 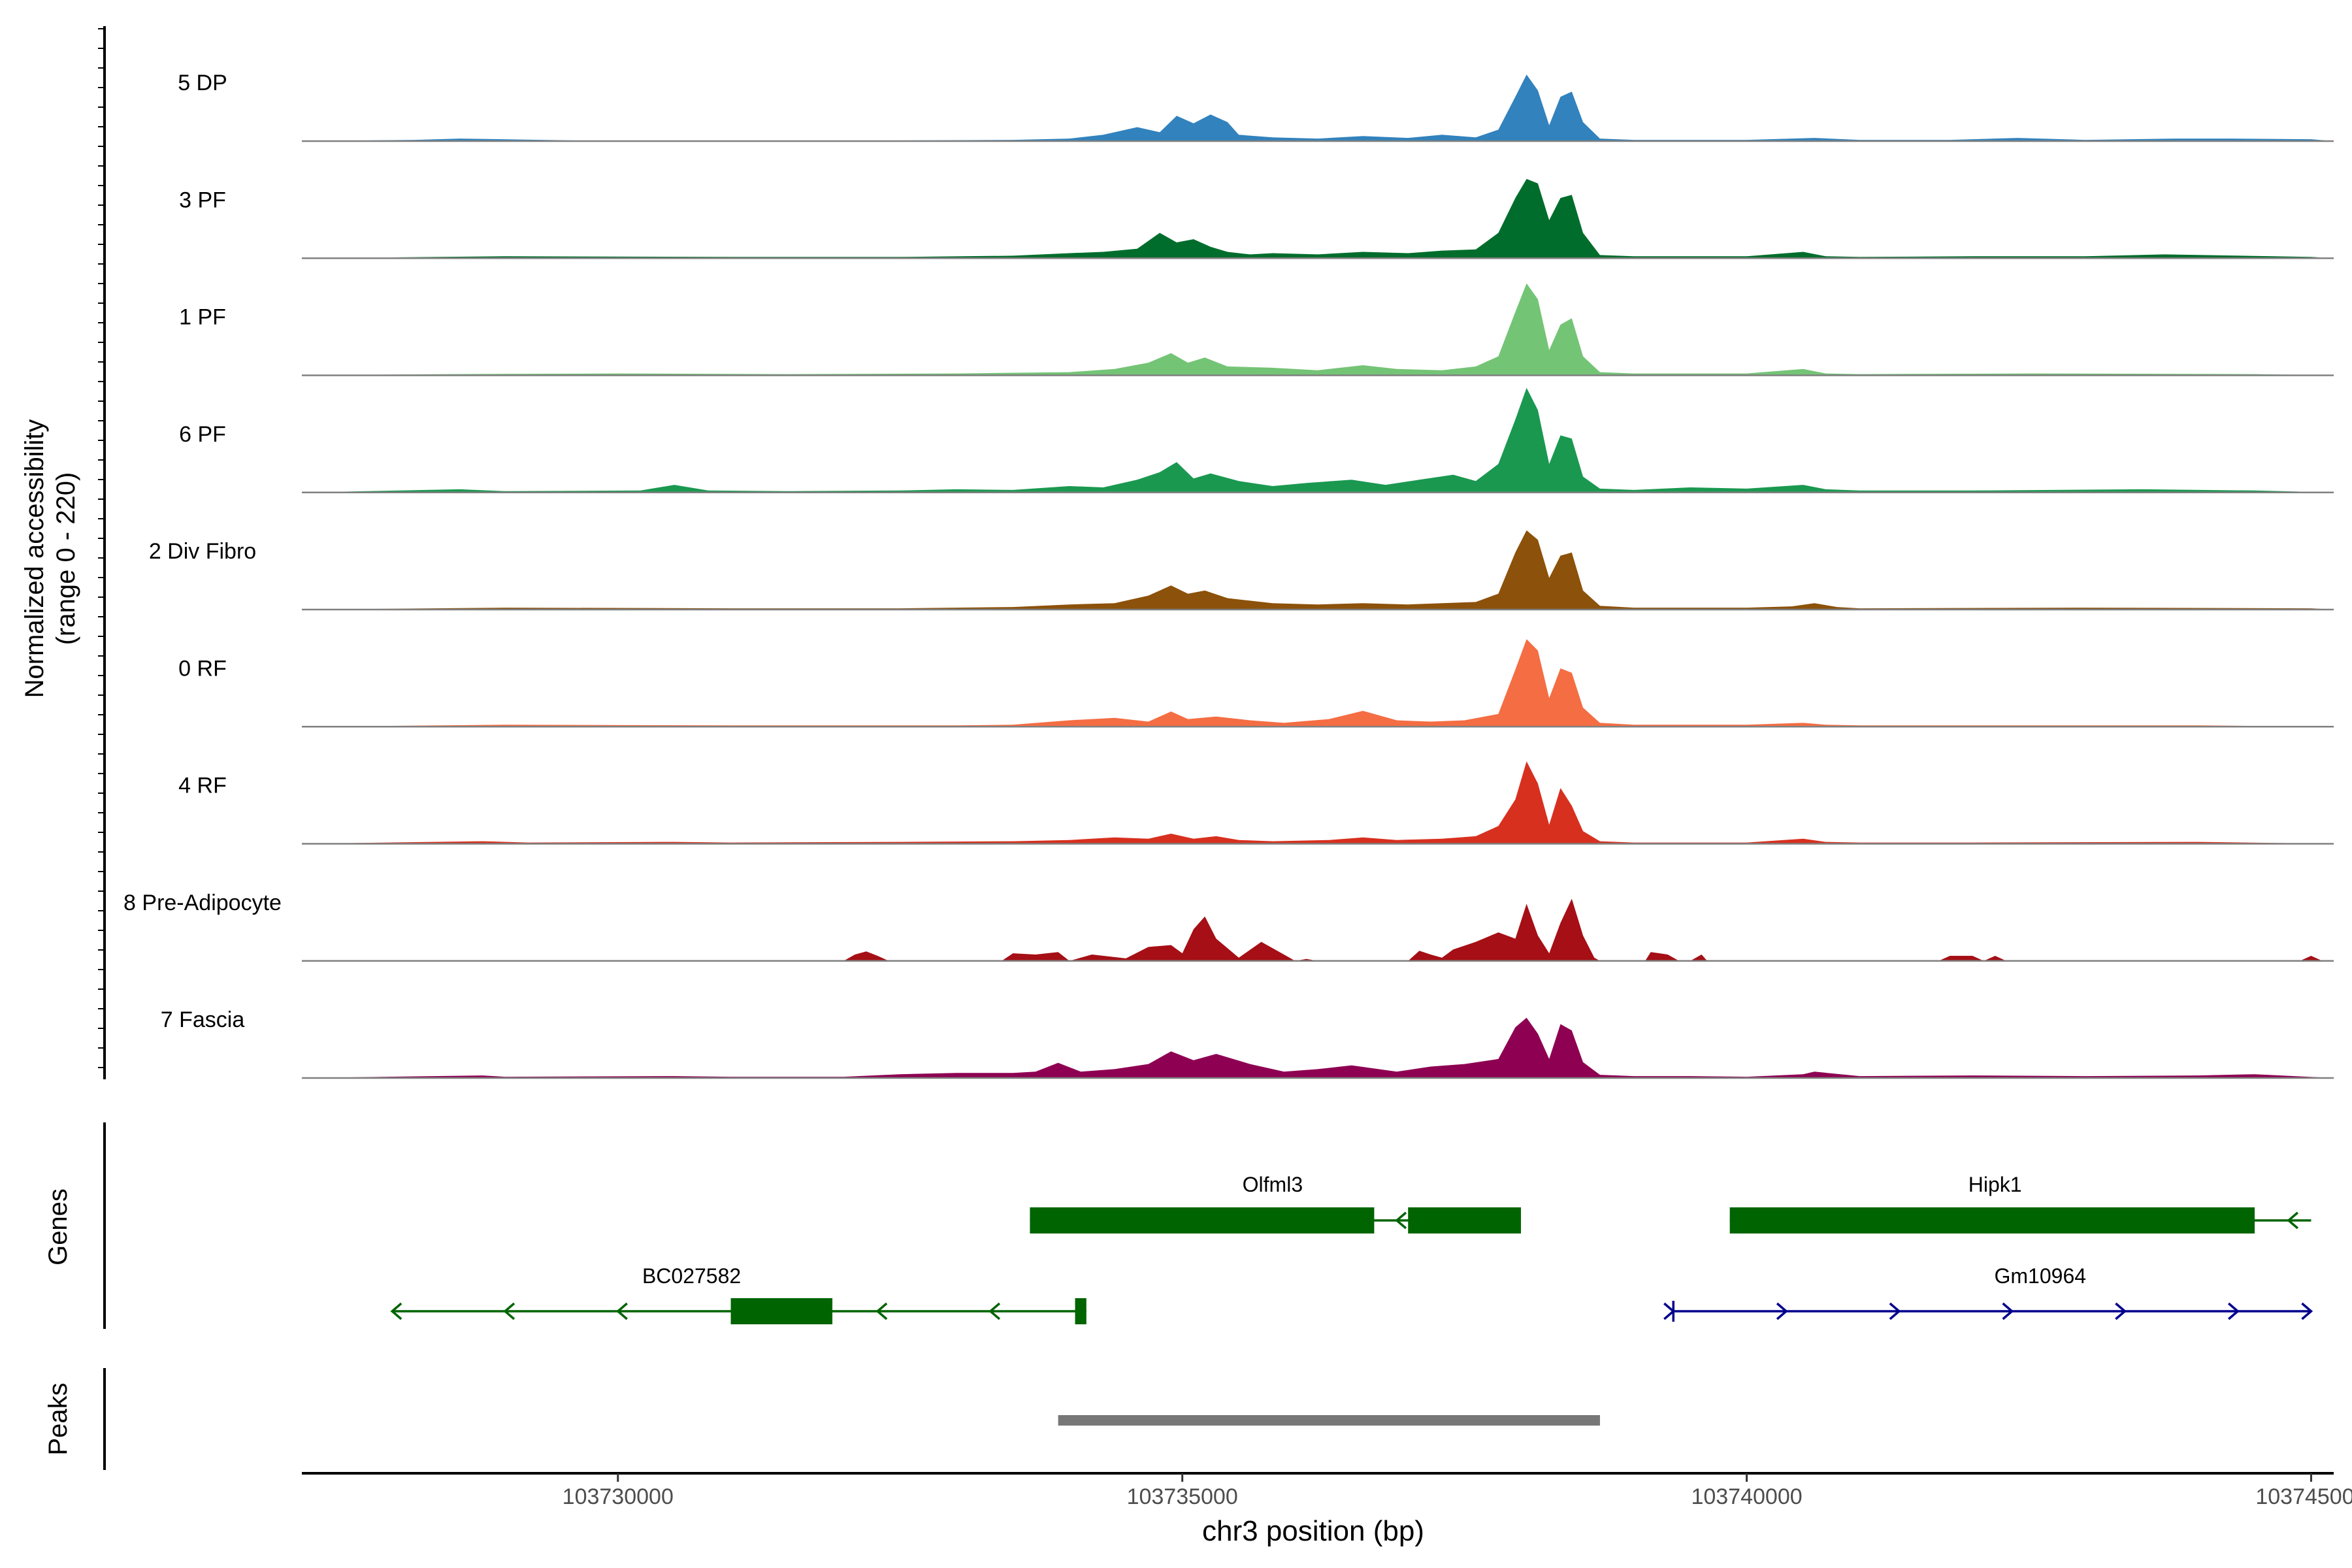 I want to click on y-axis-label: Normalized accessibility, so click(x=34, y=558).